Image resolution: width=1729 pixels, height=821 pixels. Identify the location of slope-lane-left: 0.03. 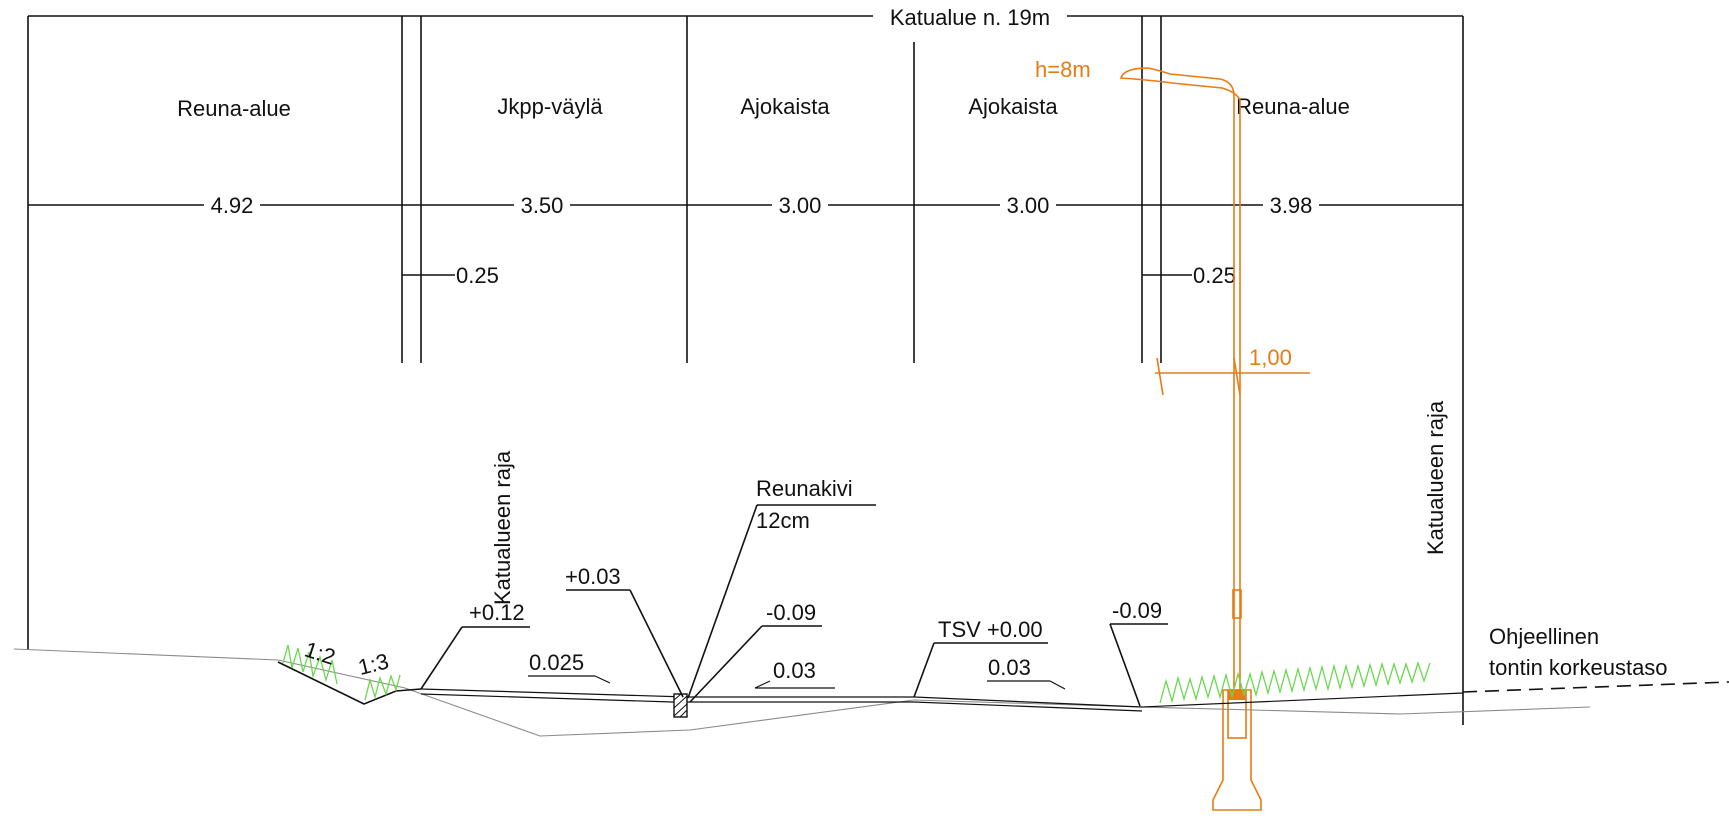
(794, 670).